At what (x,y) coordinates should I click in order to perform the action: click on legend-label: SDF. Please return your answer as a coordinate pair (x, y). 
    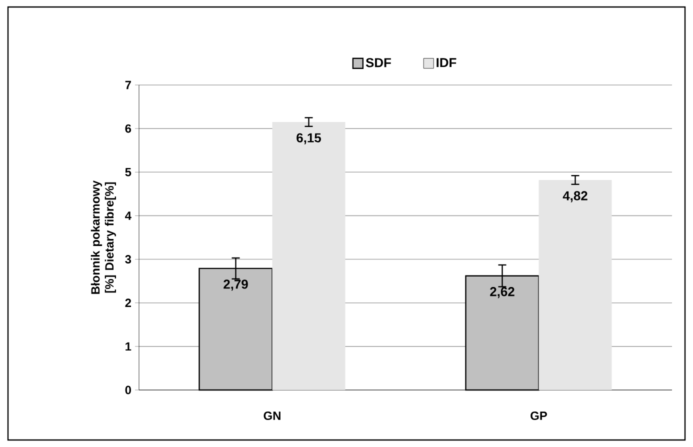
    Looking at the image, I should click on (378, 63).